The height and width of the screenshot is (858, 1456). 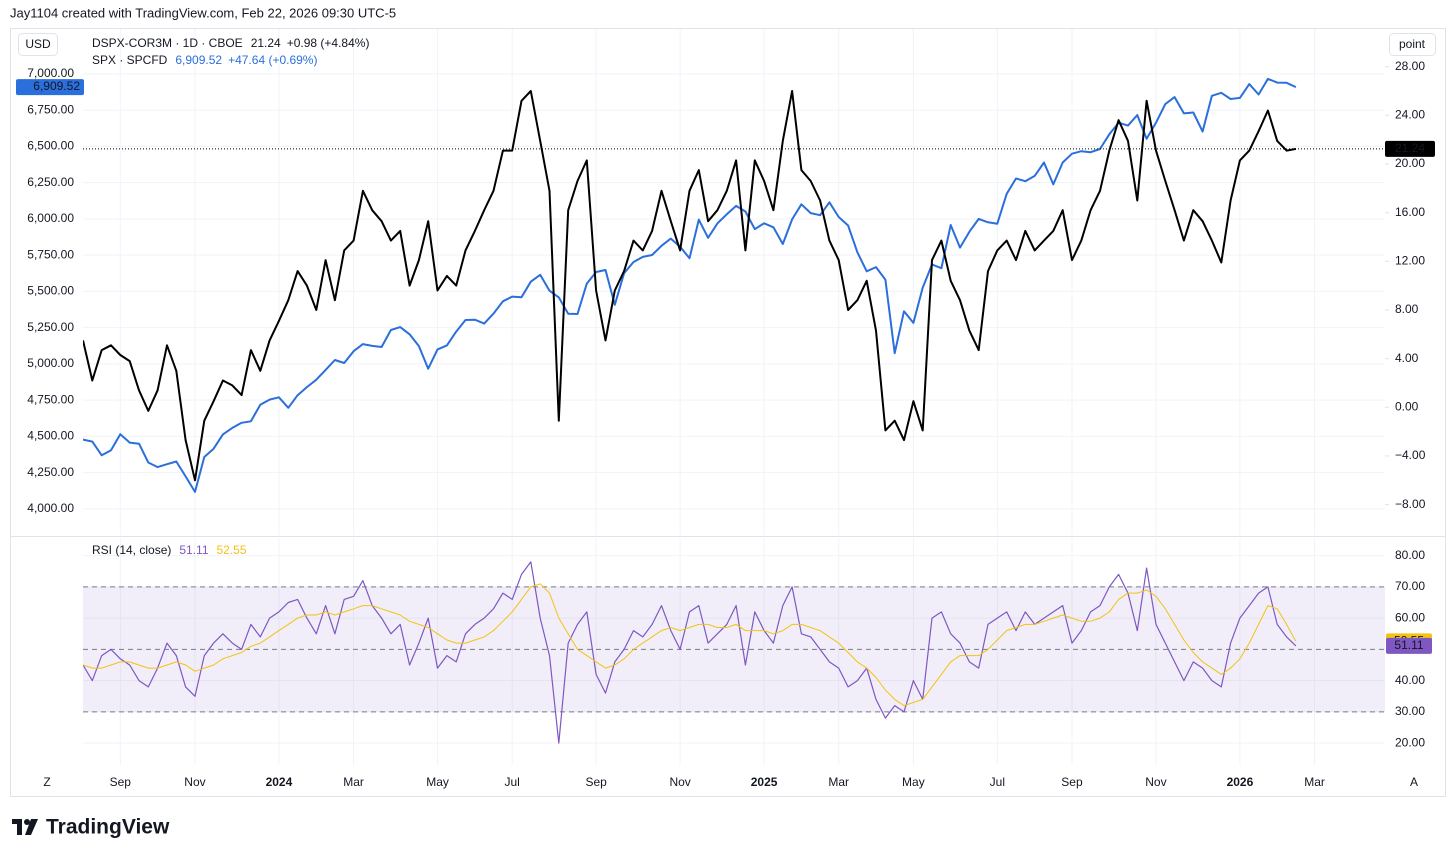 I want to click on y-tick-label: 5,000.00, so click(x=50, y=363).